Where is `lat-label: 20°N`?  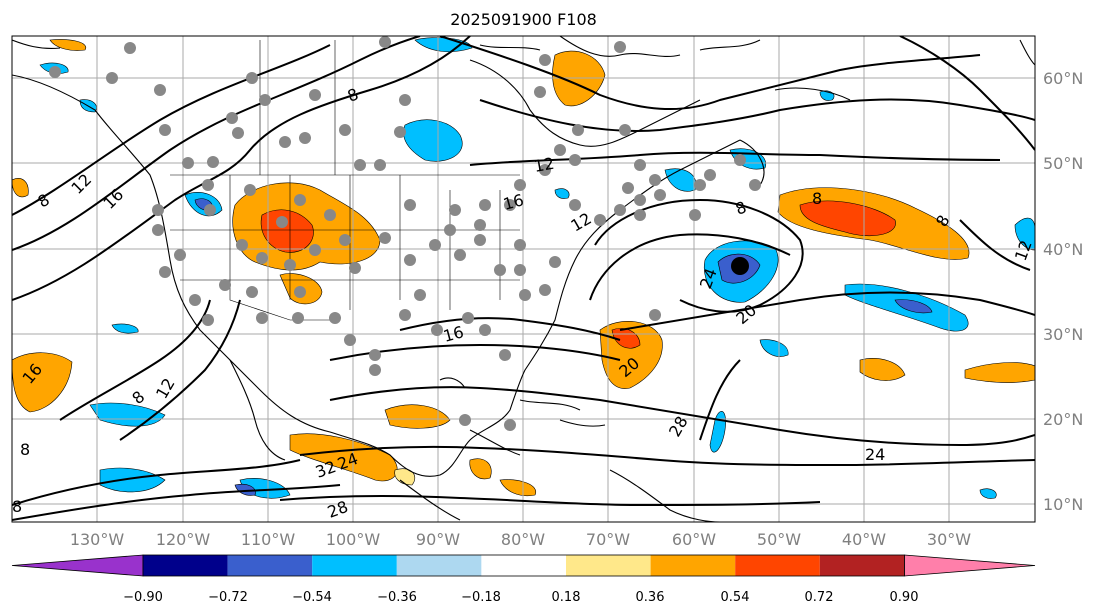 lat-label: 20°N is located at coordinates (1063, 419).